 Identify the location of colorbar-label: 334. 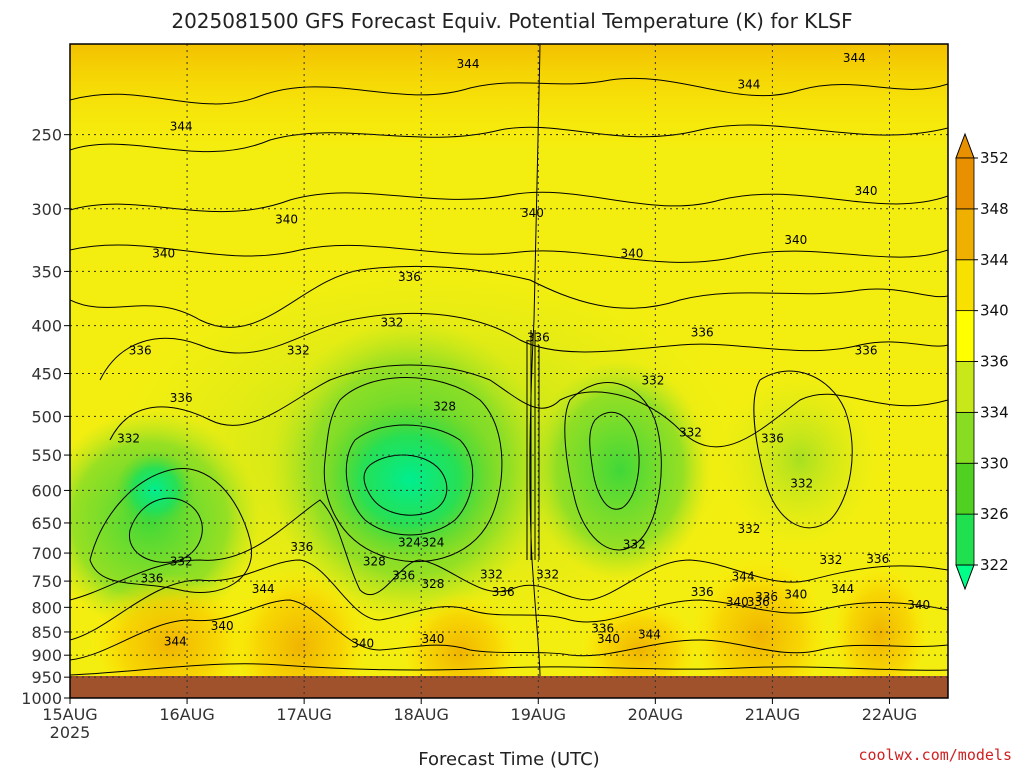
(994, 412).